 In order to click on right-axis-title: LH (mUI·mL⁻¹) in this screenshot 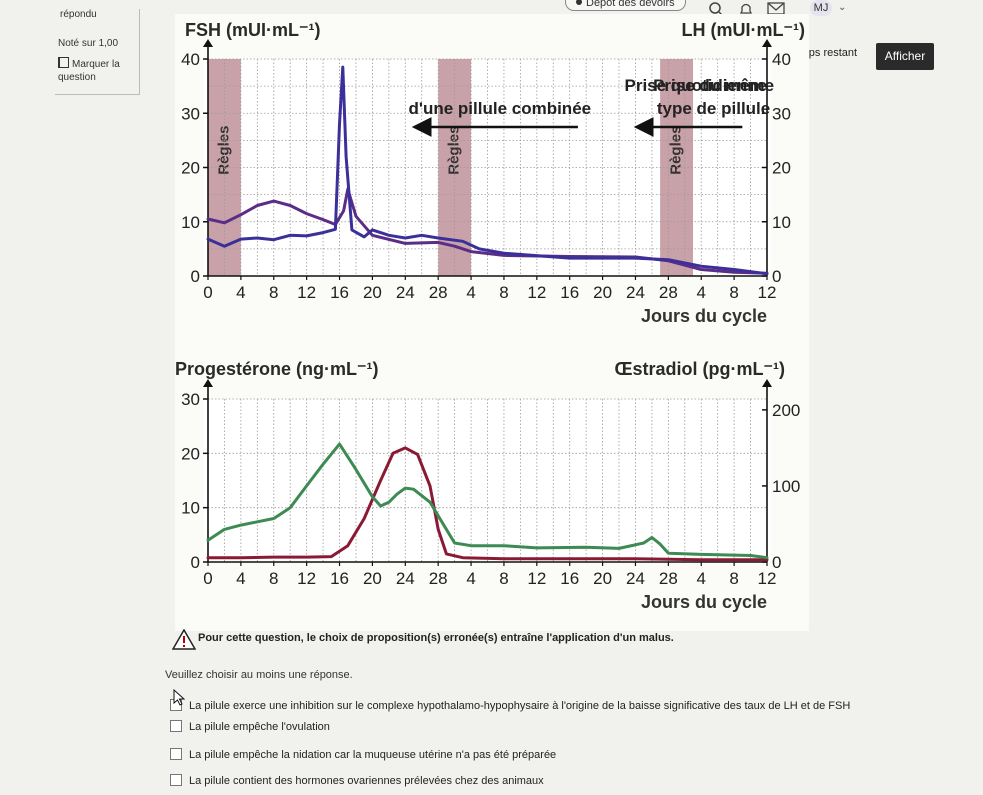, I will do `click(743, 30)`.